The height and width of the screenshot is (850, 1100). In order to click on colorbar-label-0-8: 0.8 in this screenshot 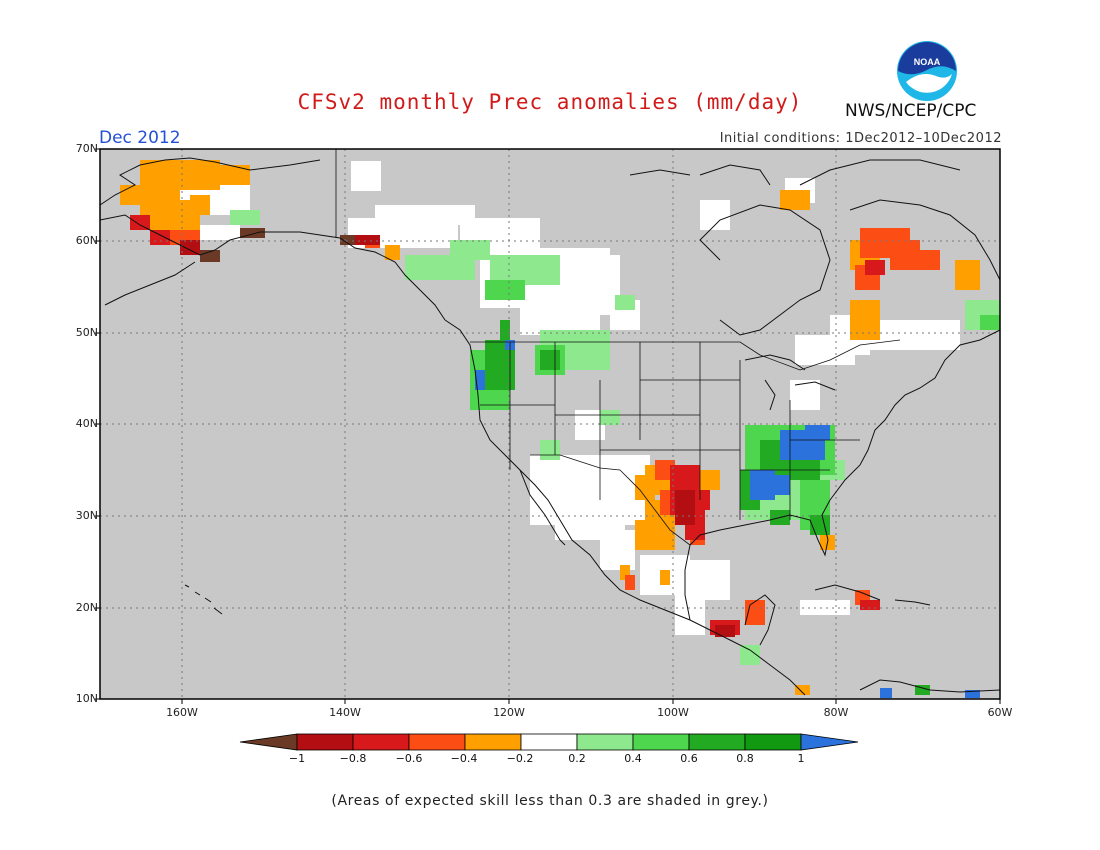, I will do `click(745, 758)`.